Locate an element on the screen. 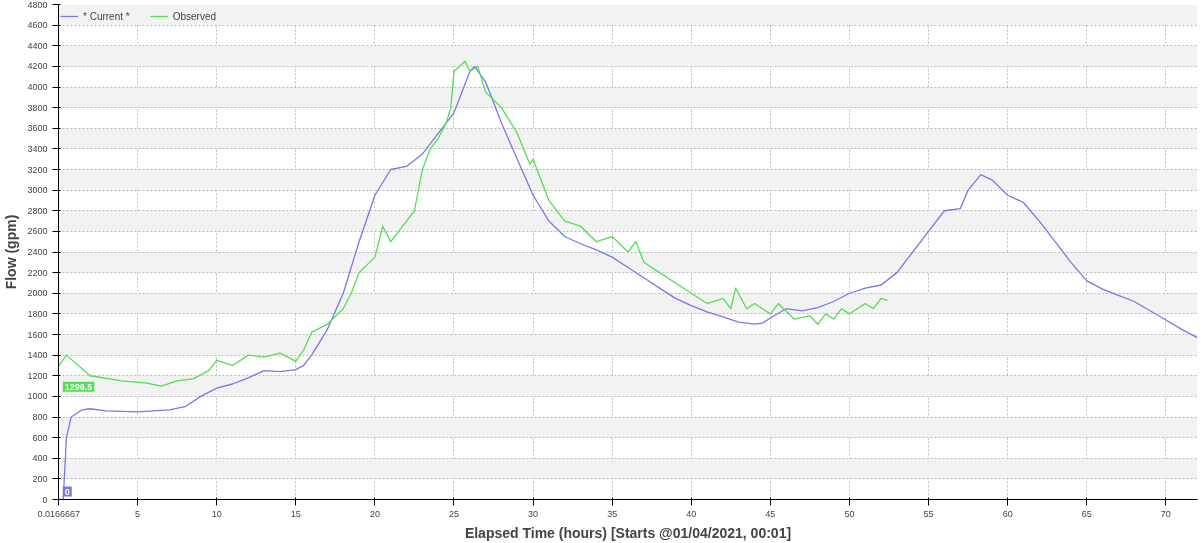 This screenshot has height=543, width=1201. legend-label: * Current * is located at coordinates (106, 16).